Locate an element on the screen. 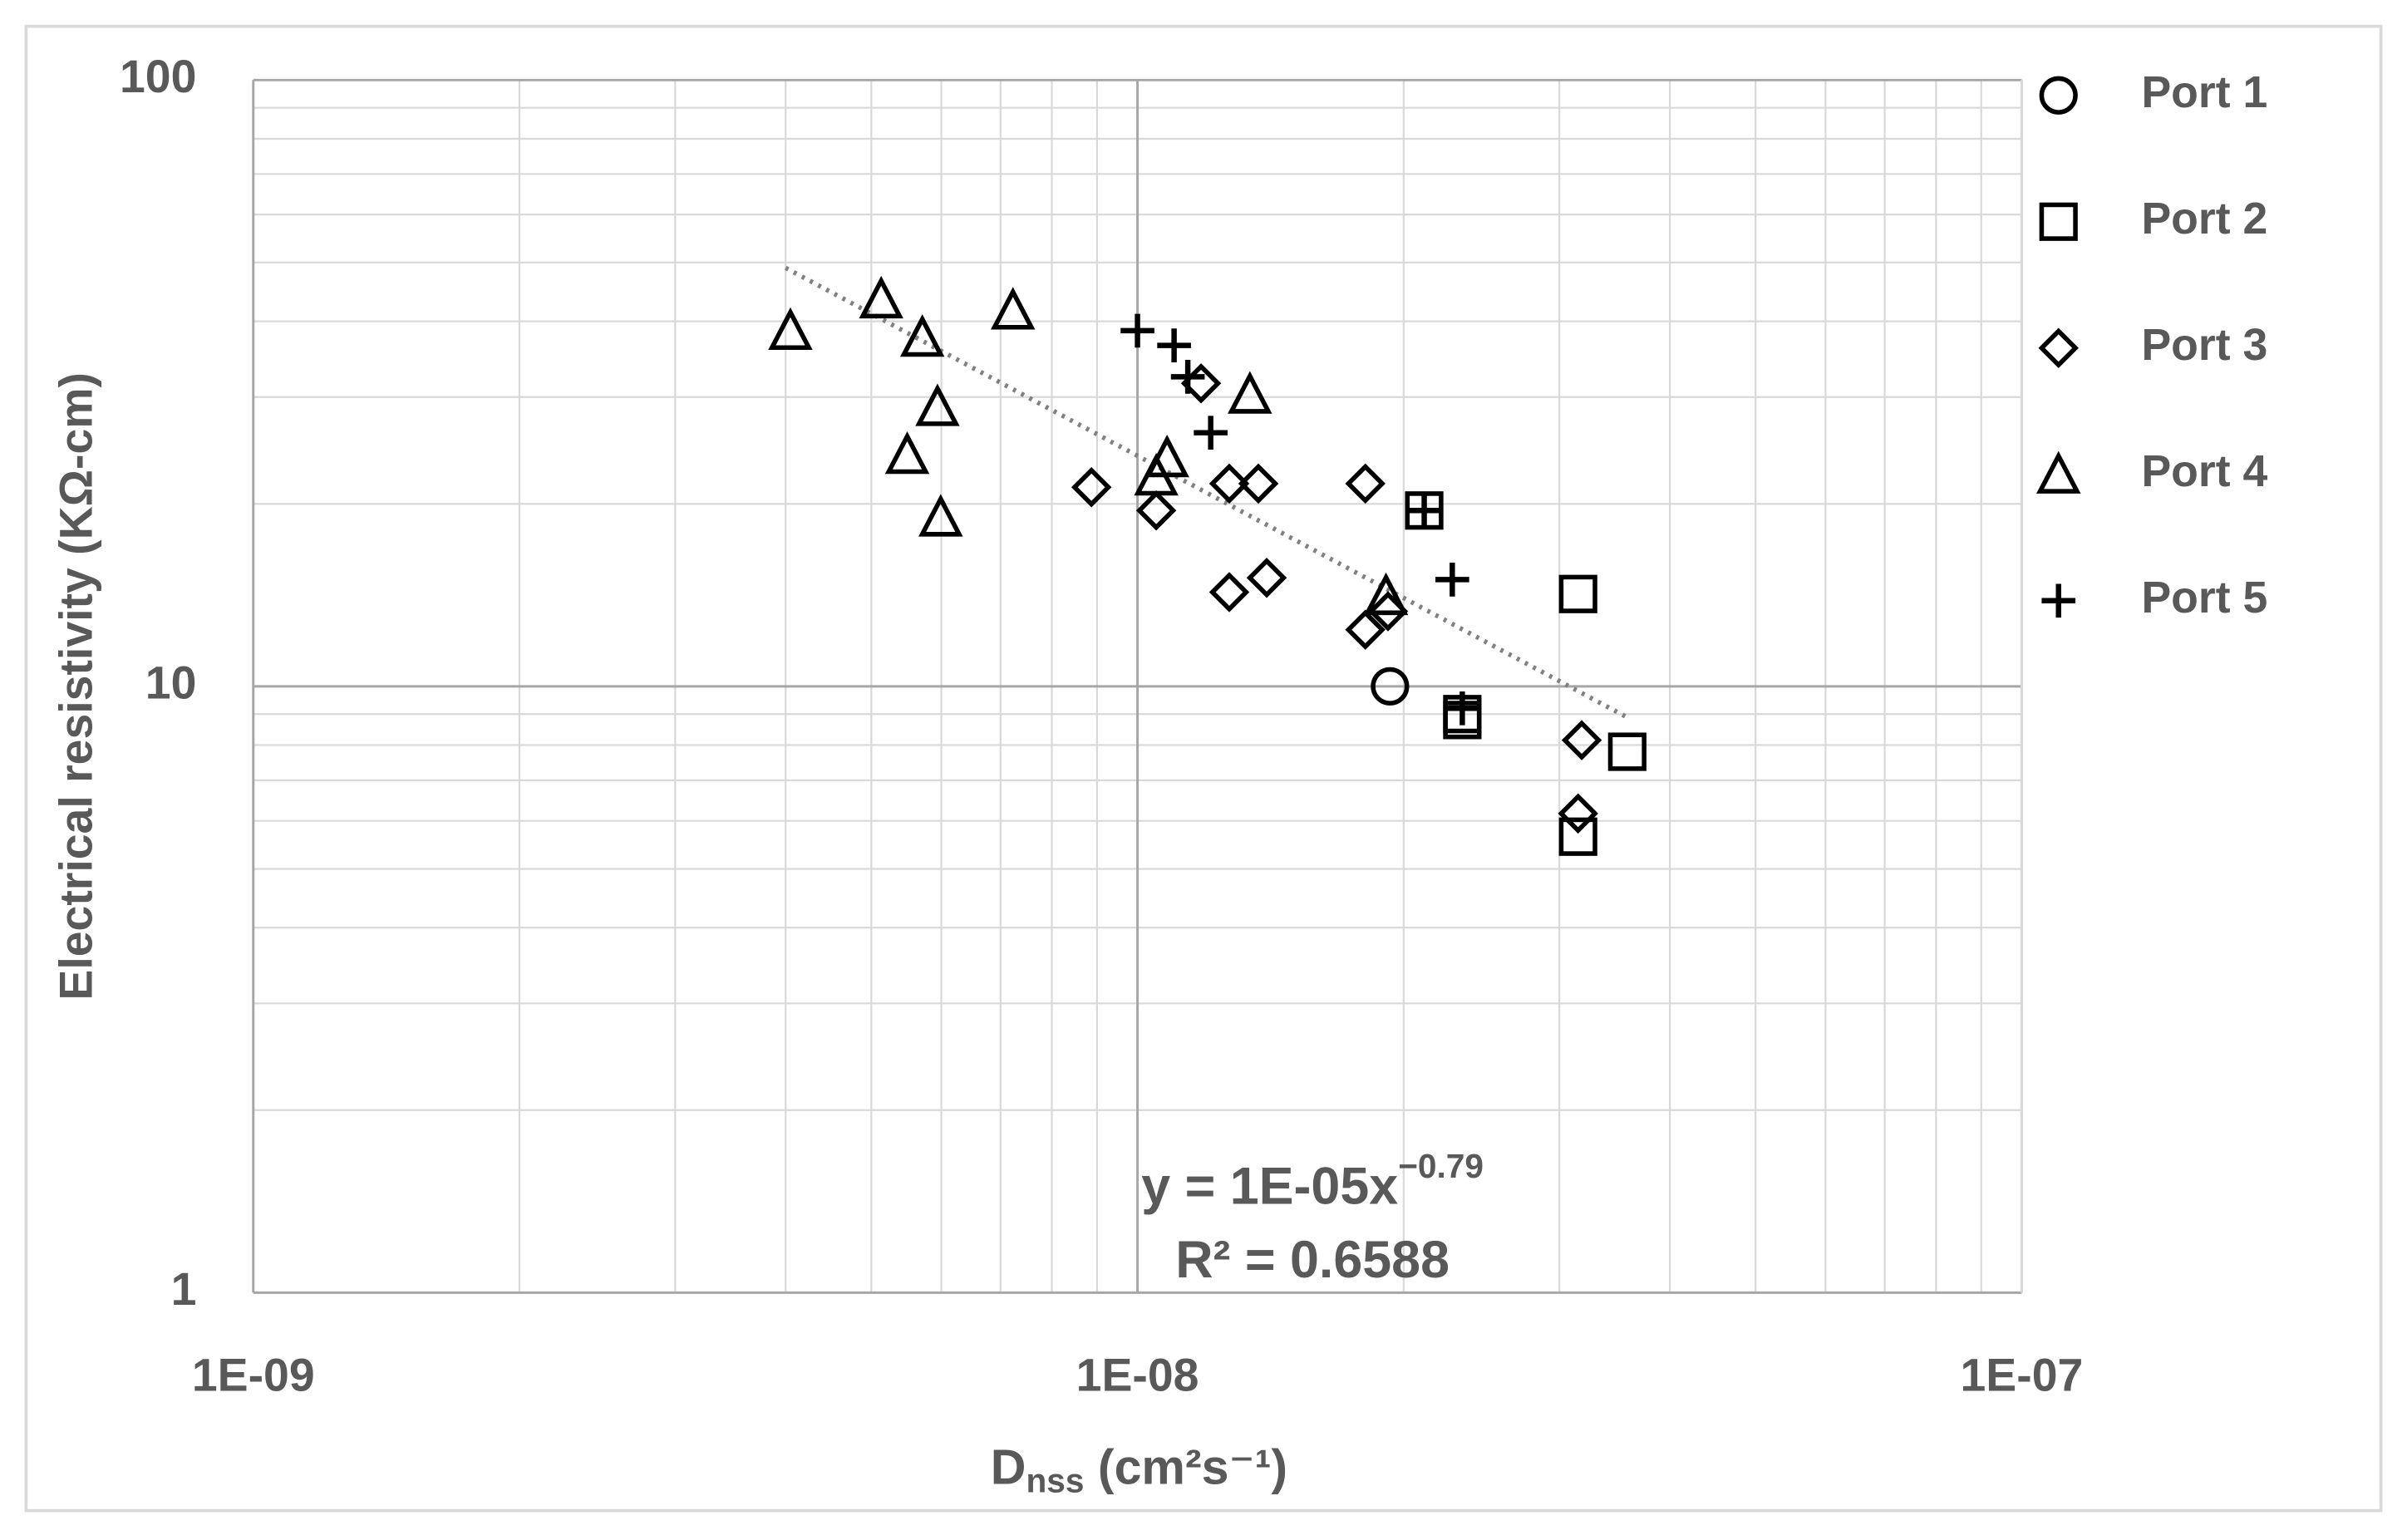  legend-label: Port 4 is located at coordinates (2204, 471).